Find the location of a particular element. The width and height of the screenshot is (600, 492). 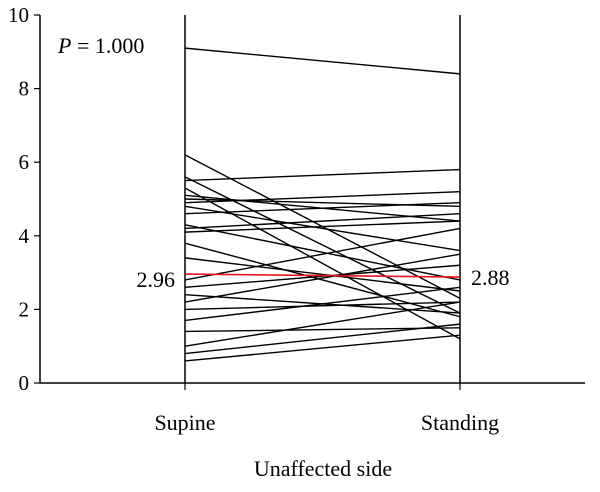

x-tick-label: Standing is located at coordinates (460, 422).